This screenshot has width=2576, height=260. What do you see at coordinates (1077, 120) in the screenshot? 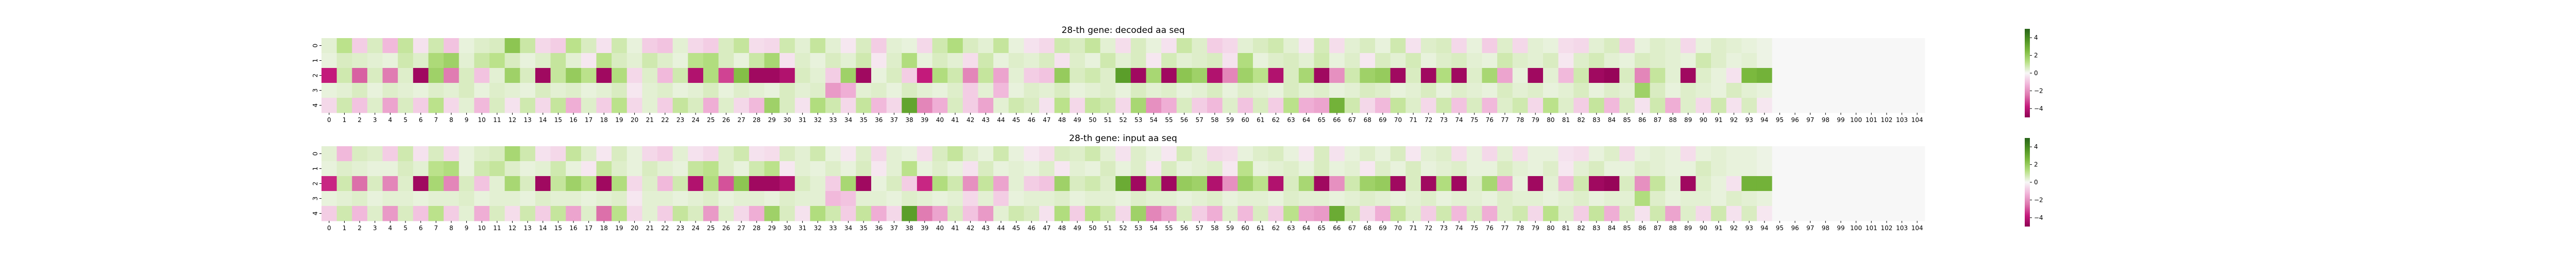
I see `x-tick-label: 49` at bounding box center [1077, 120].